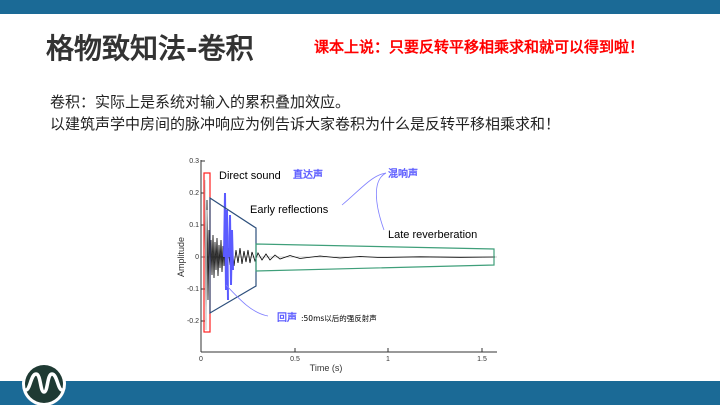 The height and width of the screenshot is (408, 720). Describe the element at coordinates (305, 124) in the screenshot. I see `body-line-2: 以建筑声学中房间的脉冲响应为例告诉大家卷积为什么是反转平移相乘求和！` at that location.